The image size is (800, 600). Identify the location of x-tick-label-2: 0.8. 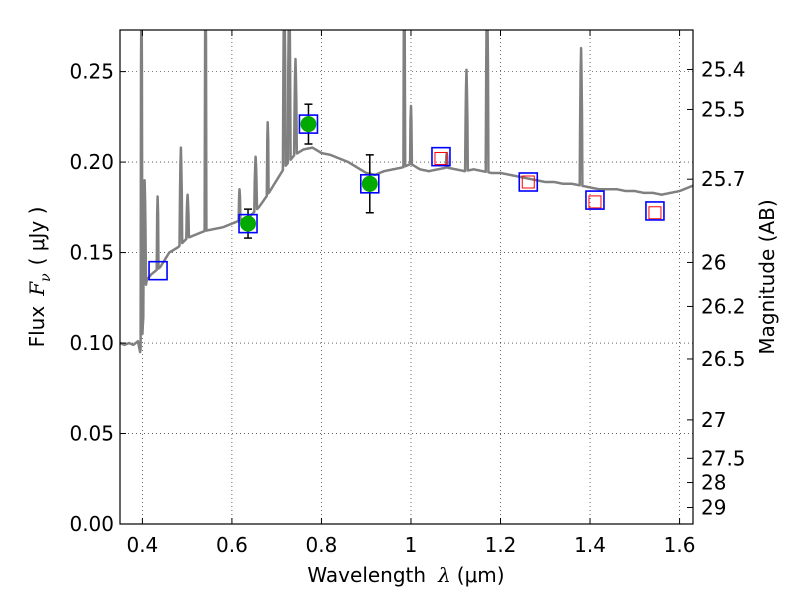
(322, 545).